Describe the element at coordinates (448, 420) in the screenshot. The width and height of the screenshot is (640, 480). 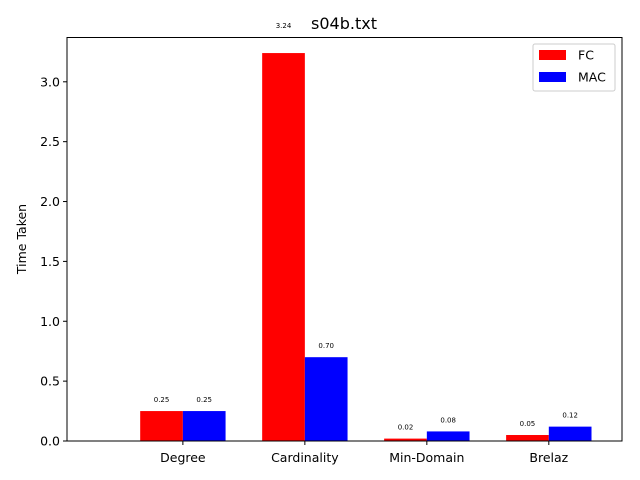
I see `bar-value-label: 0.08` at that location.